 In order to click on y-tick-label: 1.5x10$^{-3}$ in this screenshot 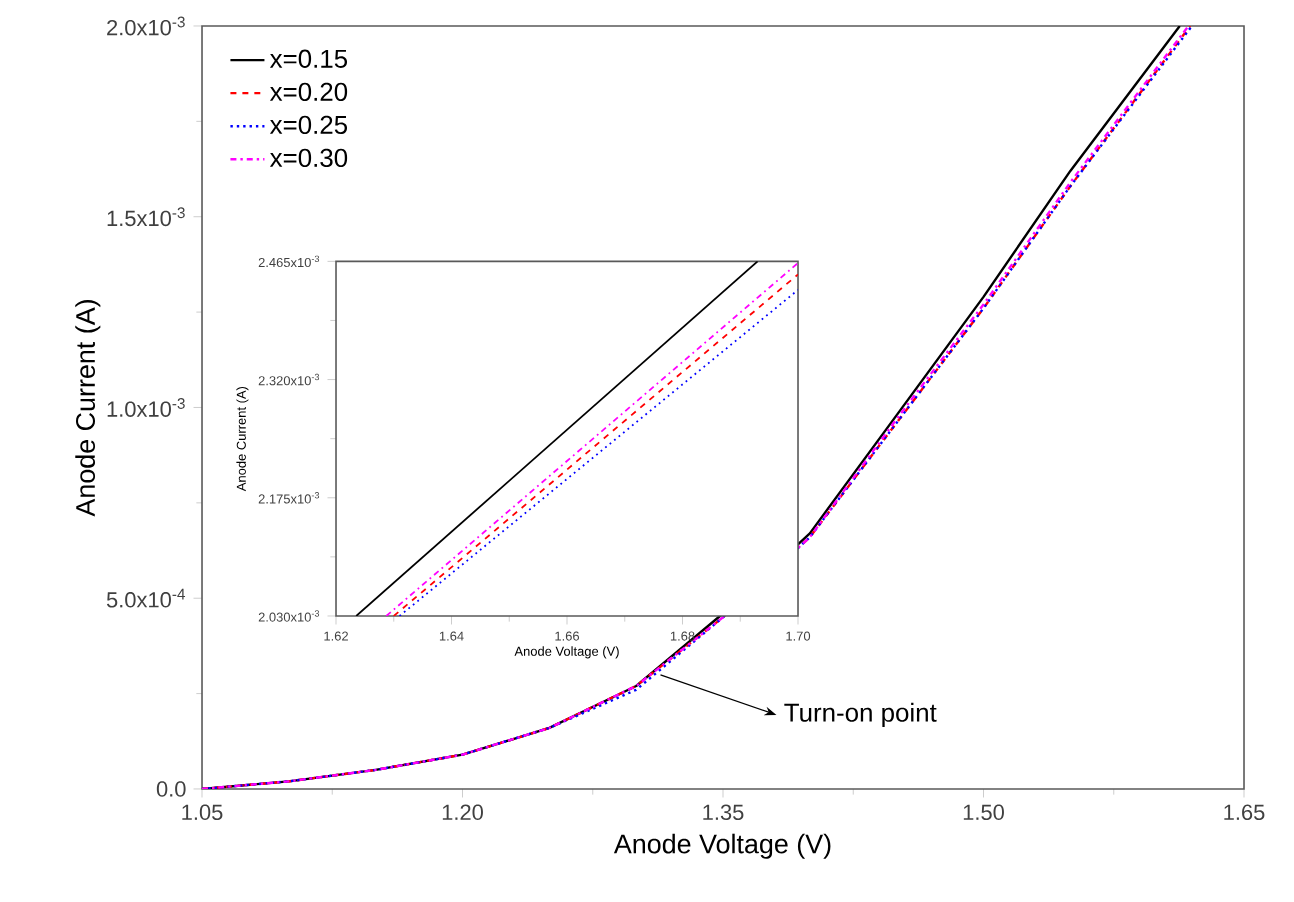, I will do `click(146, 217)`.